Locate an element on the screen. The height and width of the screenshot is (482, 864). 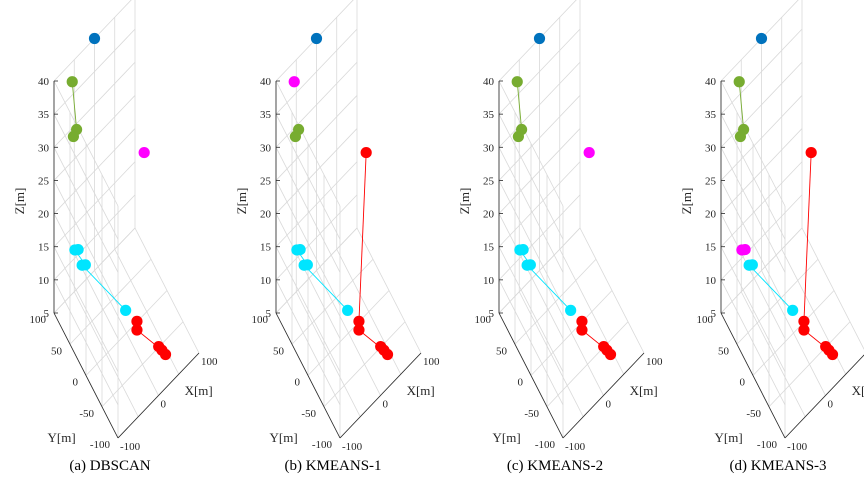
y-tick-label: -100 is located at coordinates (322, 445).